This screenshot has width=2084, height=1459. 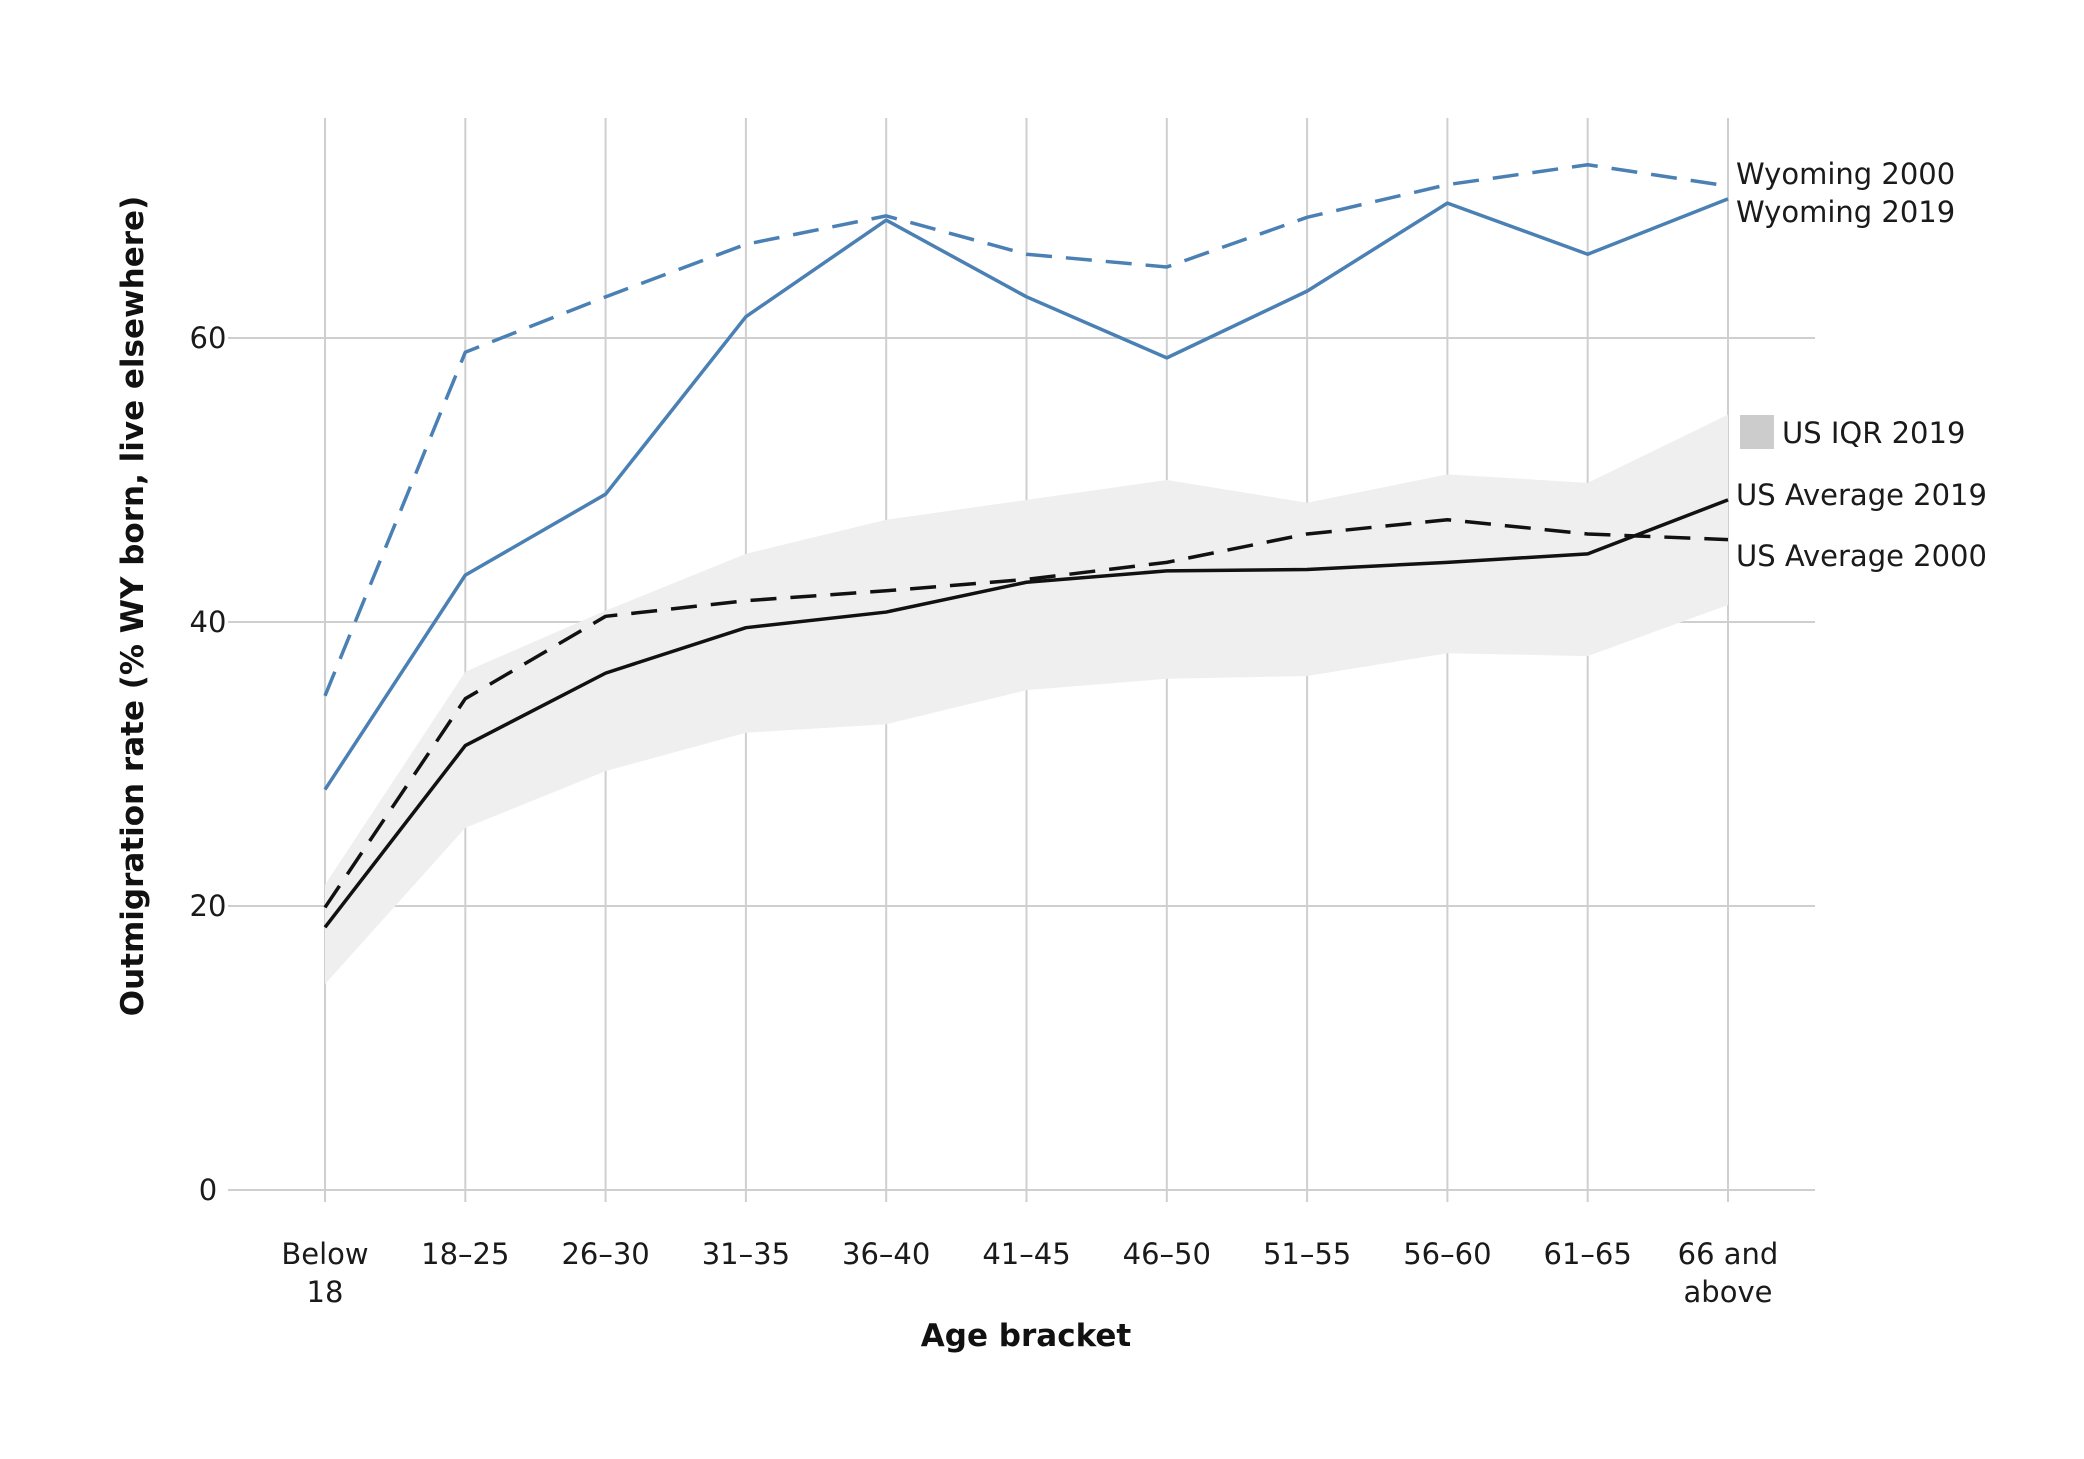 What do you see at coordinates (1728, 1273) in the screenshot?
I see `x-tick-label: 66 and above` at bounding box center [1728, 1273].